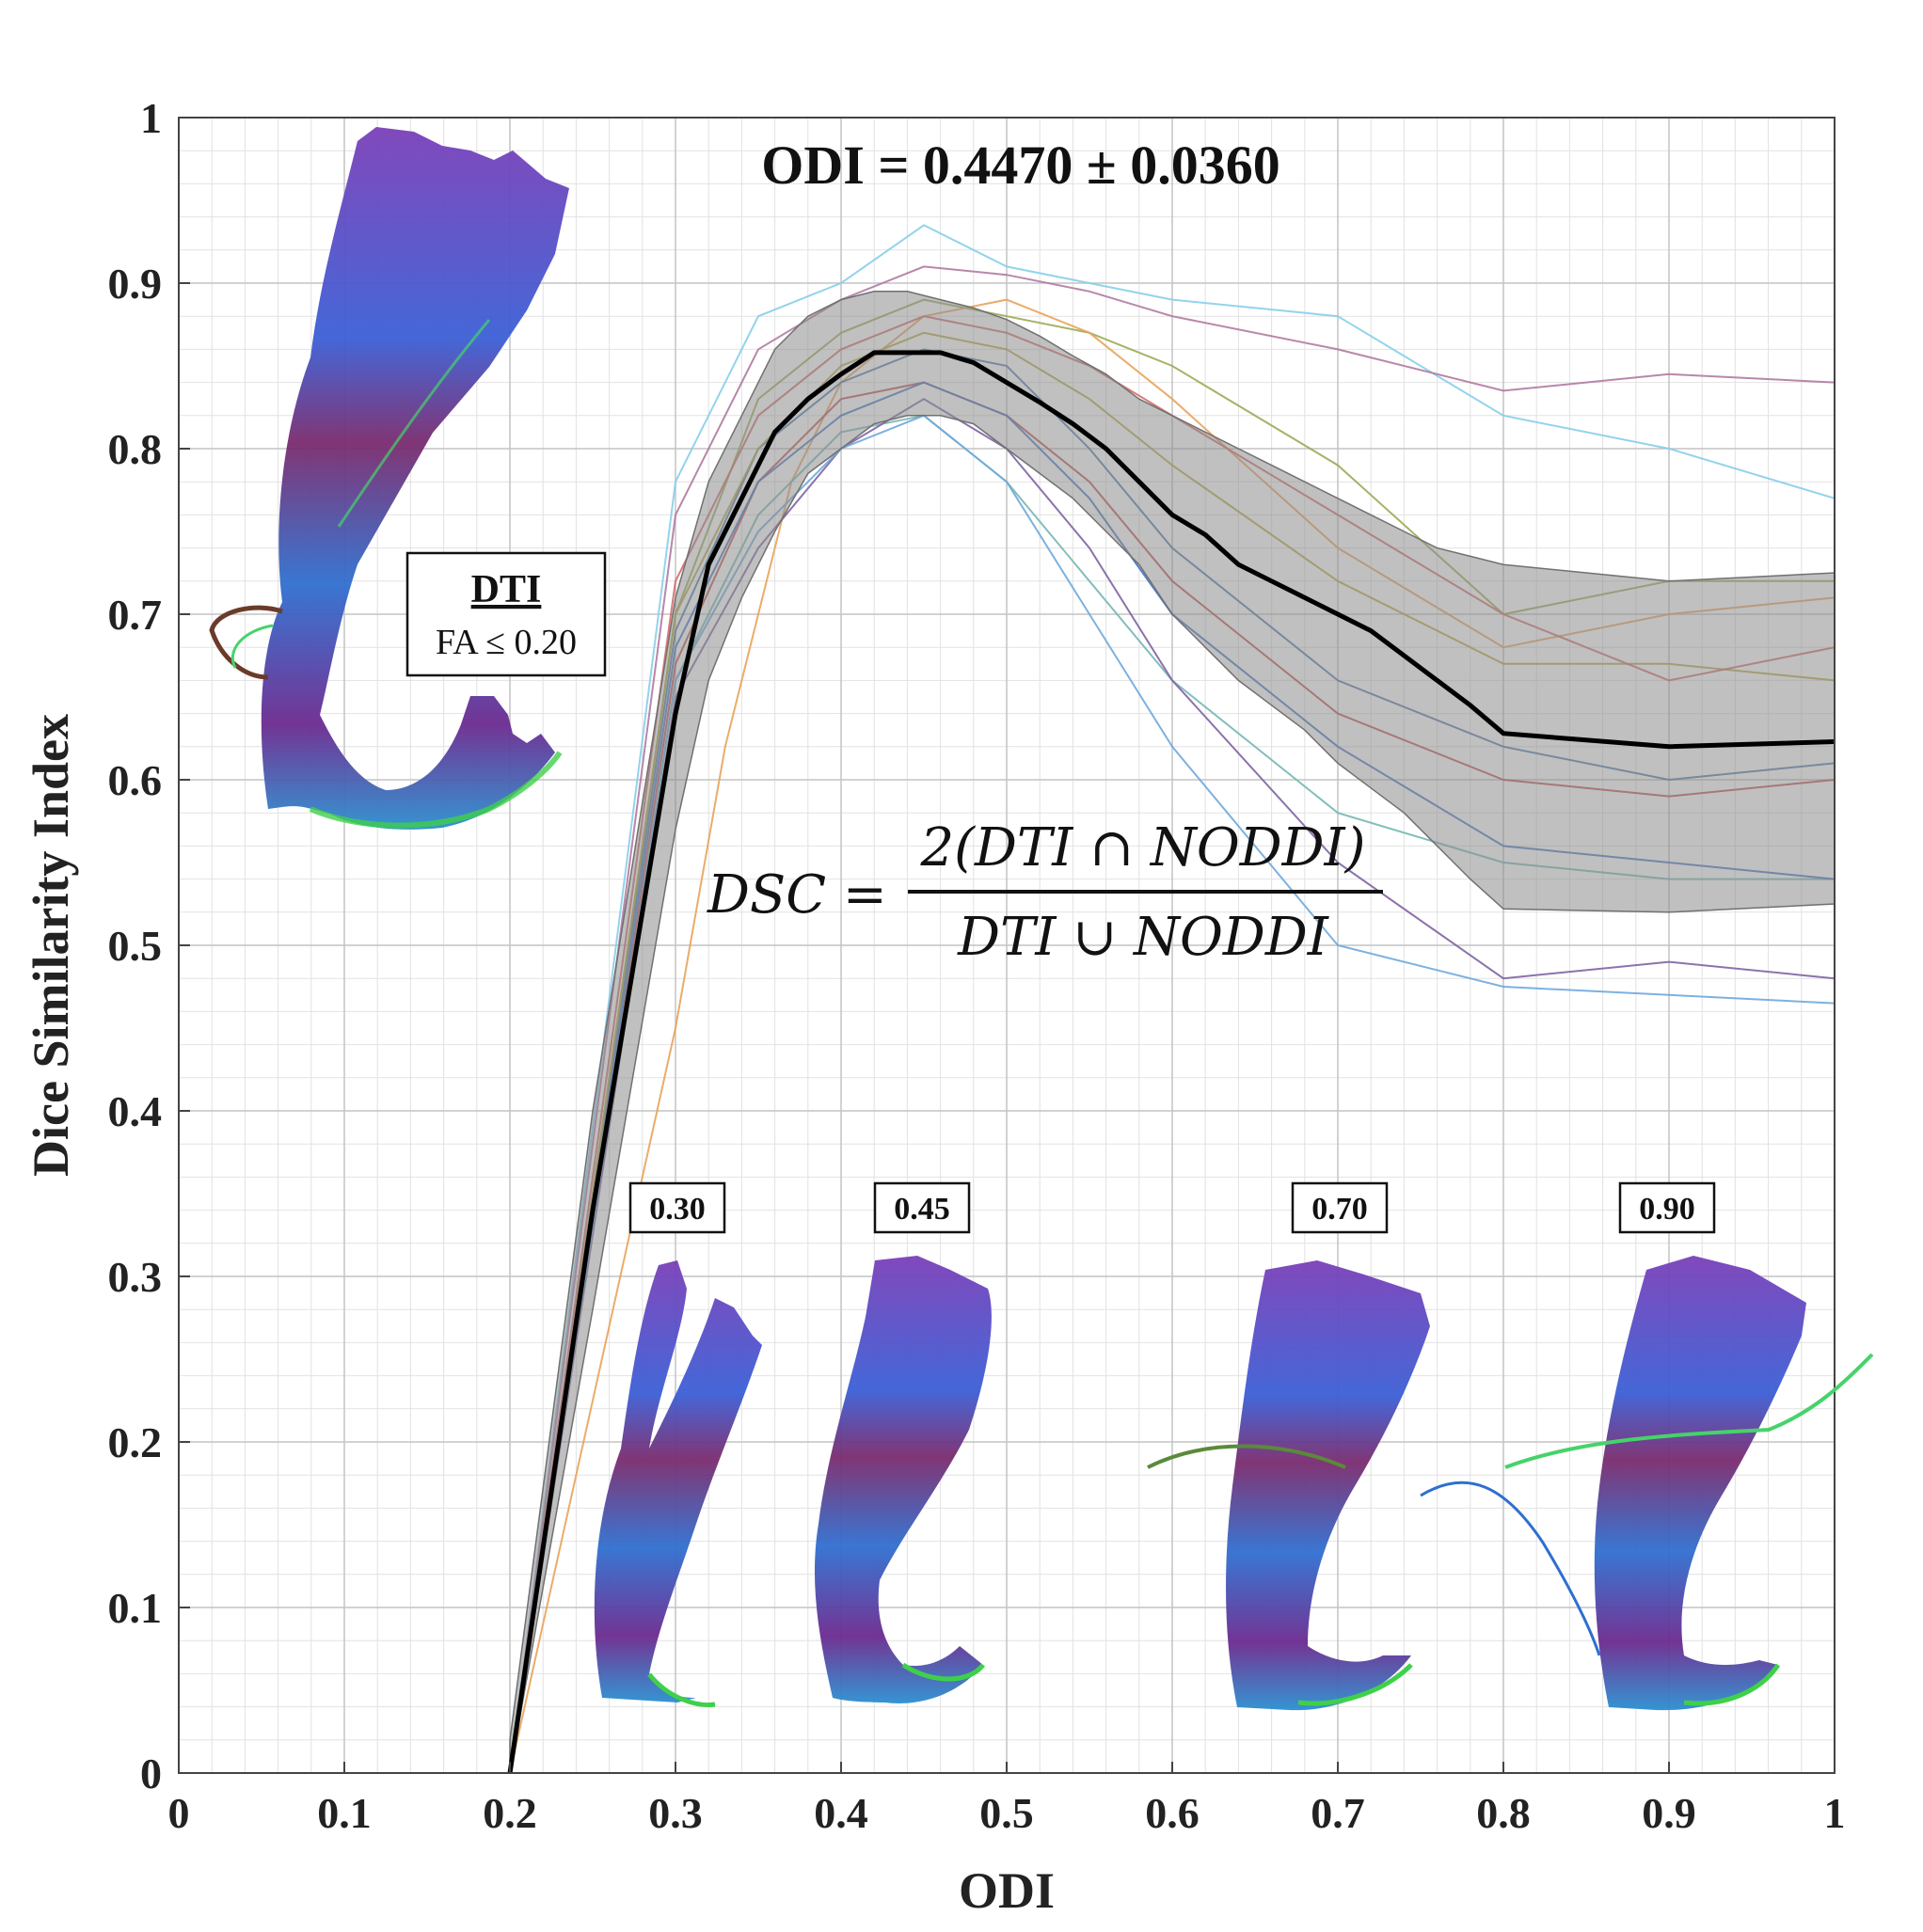  Describe the element at coordinates (135, 1608) in the screenshot. I see `y-tick-label: 0.1` at that location.